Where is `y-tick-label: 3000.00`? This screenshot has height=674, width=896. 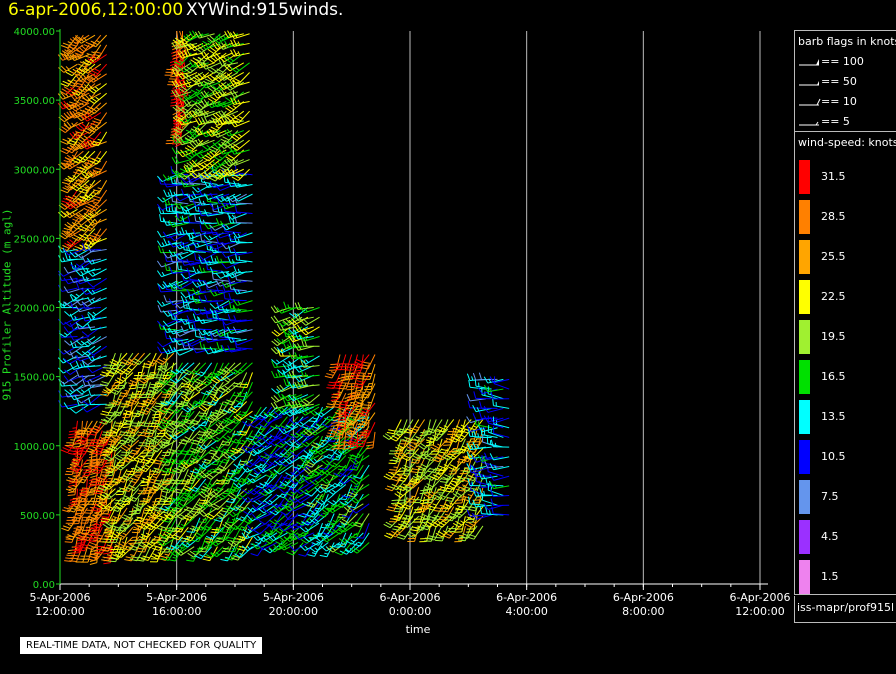 y-tick-label: 3000.00 is located at coordinates (34, 170).